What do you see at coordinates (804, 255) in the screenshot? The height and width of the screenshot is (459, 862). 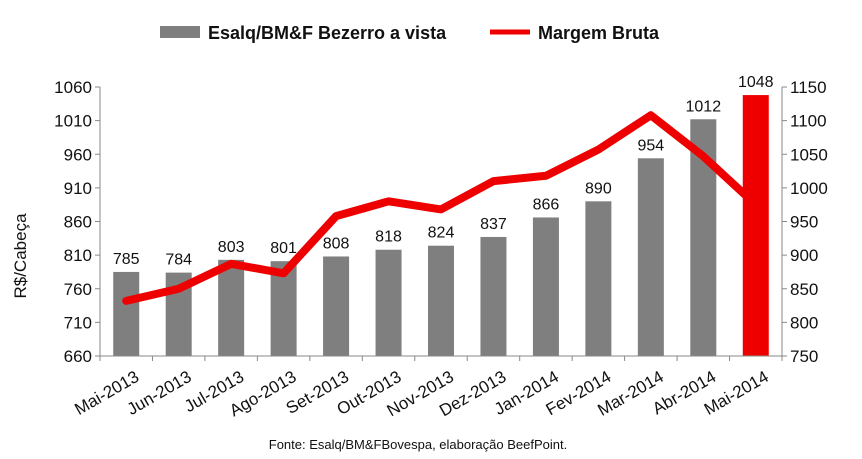 I see `right-tick-label: 900` at bounding box center [804, 255].